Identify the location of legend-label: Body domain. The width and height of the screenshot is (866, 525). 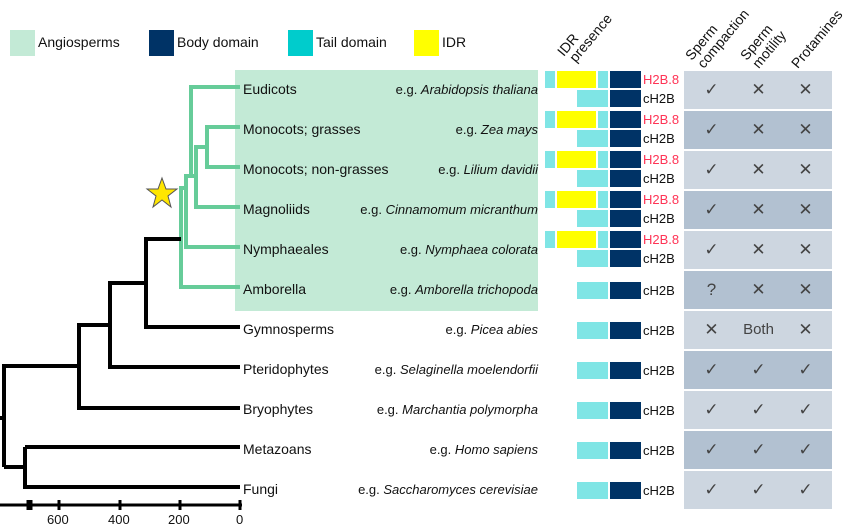
(218, 42).